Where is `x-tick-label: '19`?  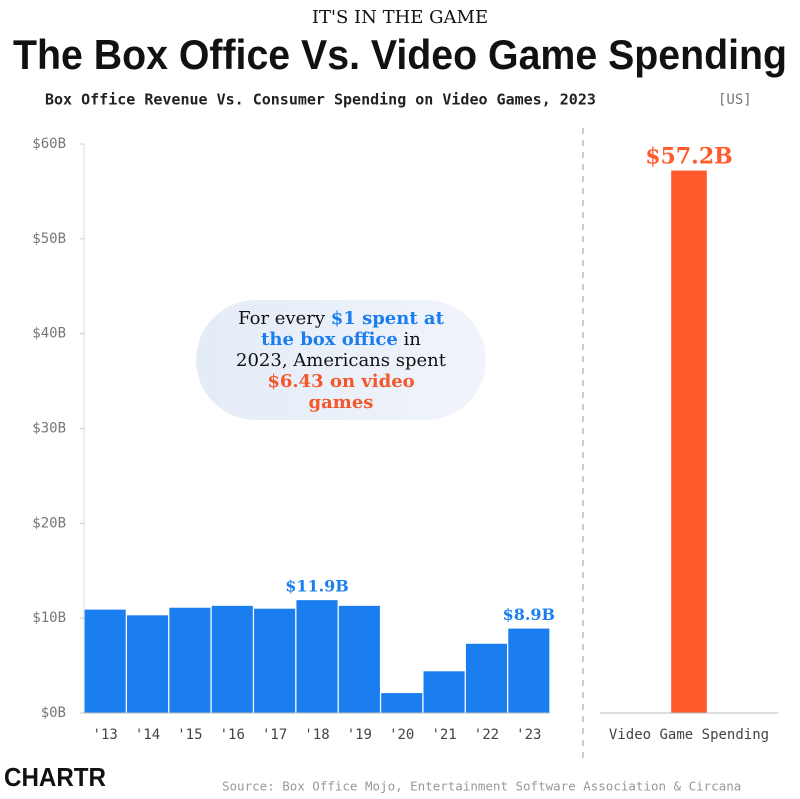
x-tick-label: '19 is located at coordinates (359, 735).